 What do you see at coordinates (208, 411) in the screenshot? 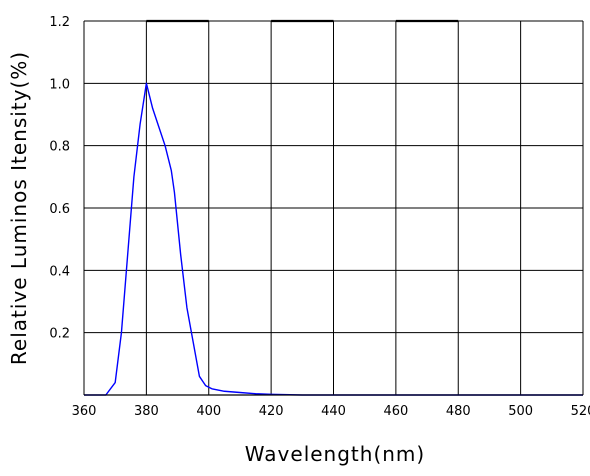
I see `x-tick-label-400: 400` at bounding box center [208, 411].